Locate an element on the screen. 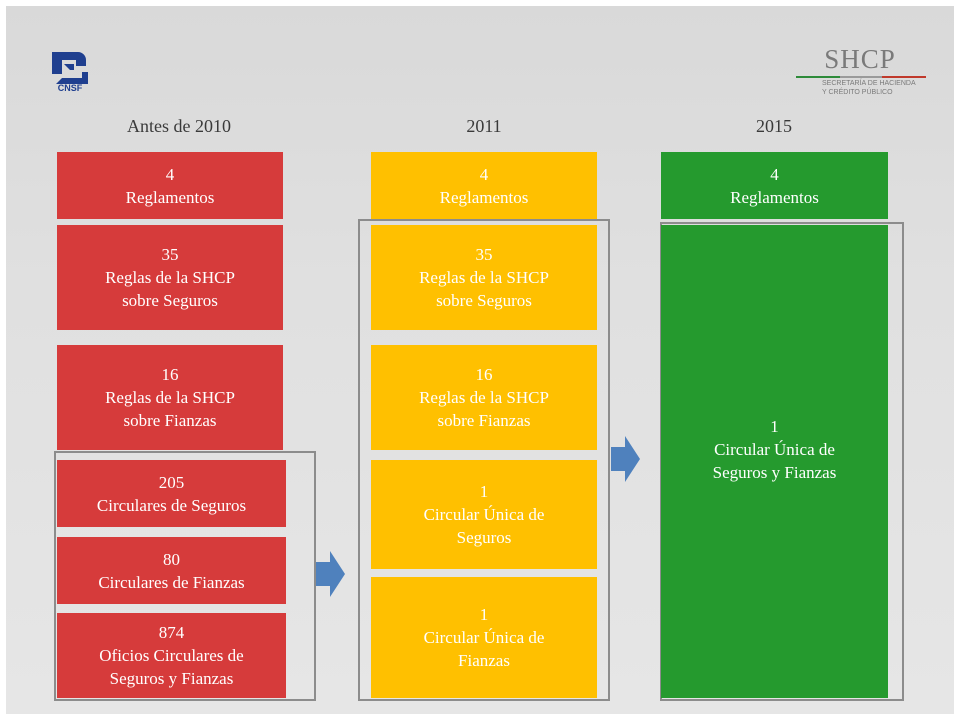 Image resolution: width=960 pixels, height=720 pixels. box-2011-reglas-seguros: 35 Reglas de la SHCP sobre Seguros is located at coordinates (484, 277).